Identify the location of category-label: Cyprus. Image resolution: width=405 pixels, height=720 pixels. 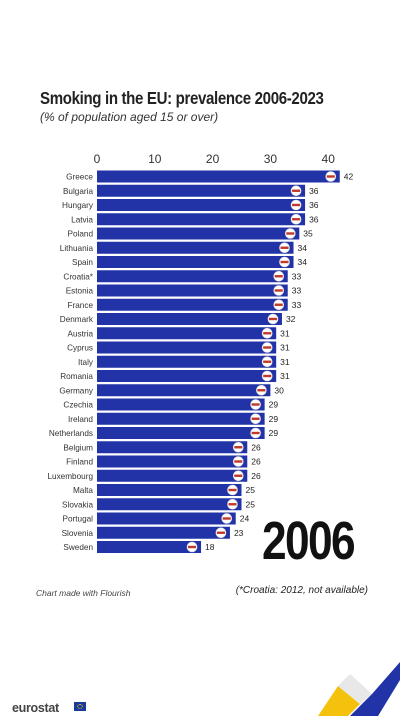
(80, 348).